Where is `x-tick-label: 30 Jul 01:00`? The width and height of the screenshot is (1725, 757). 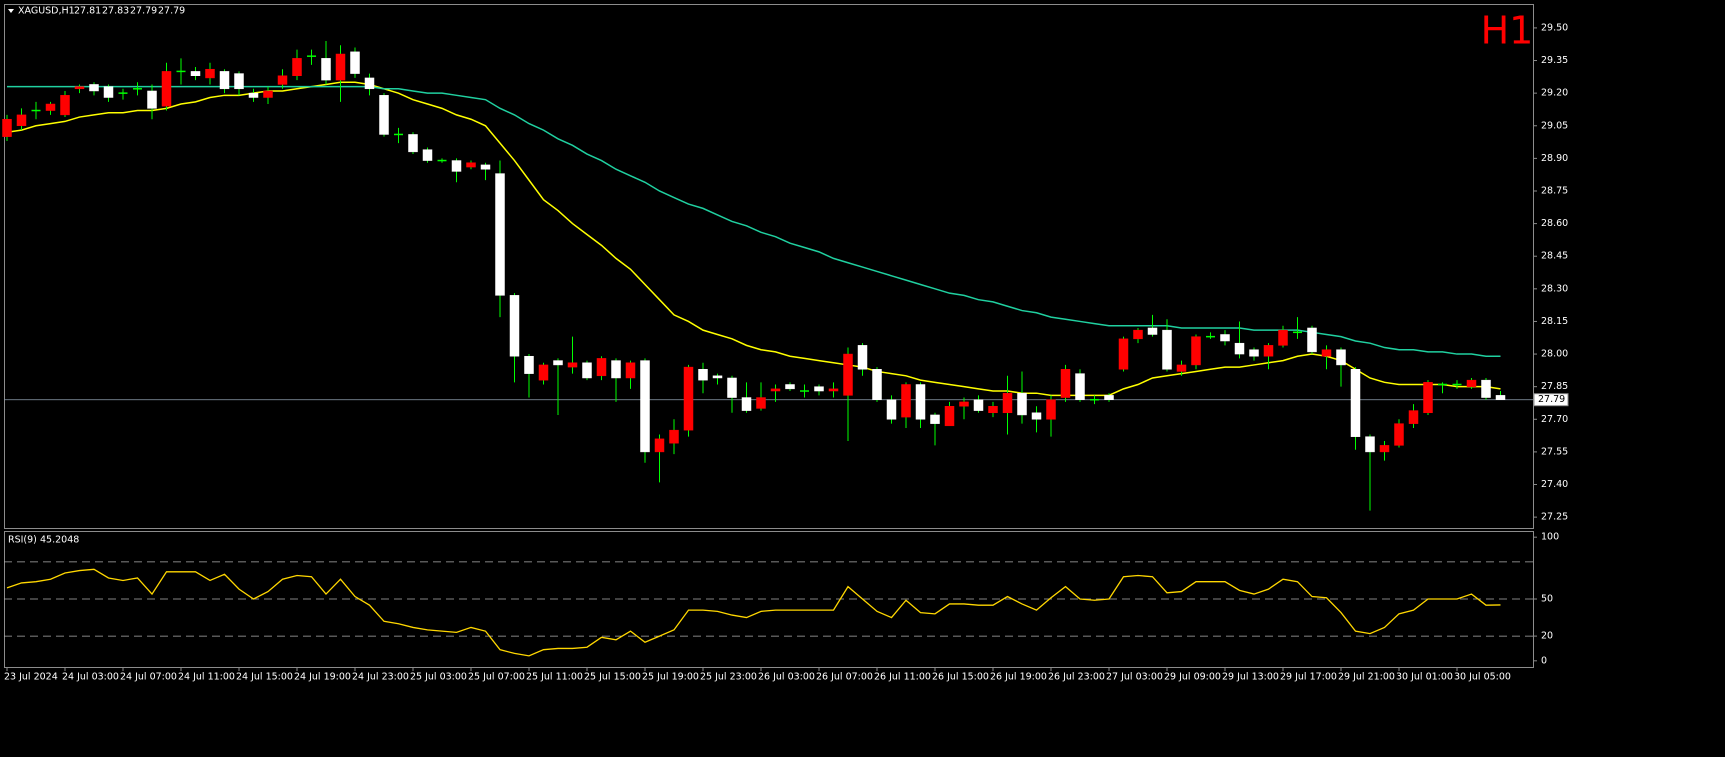 x-tick-label: 30 Jul 01:00 is located at coordinates (1424, 677).